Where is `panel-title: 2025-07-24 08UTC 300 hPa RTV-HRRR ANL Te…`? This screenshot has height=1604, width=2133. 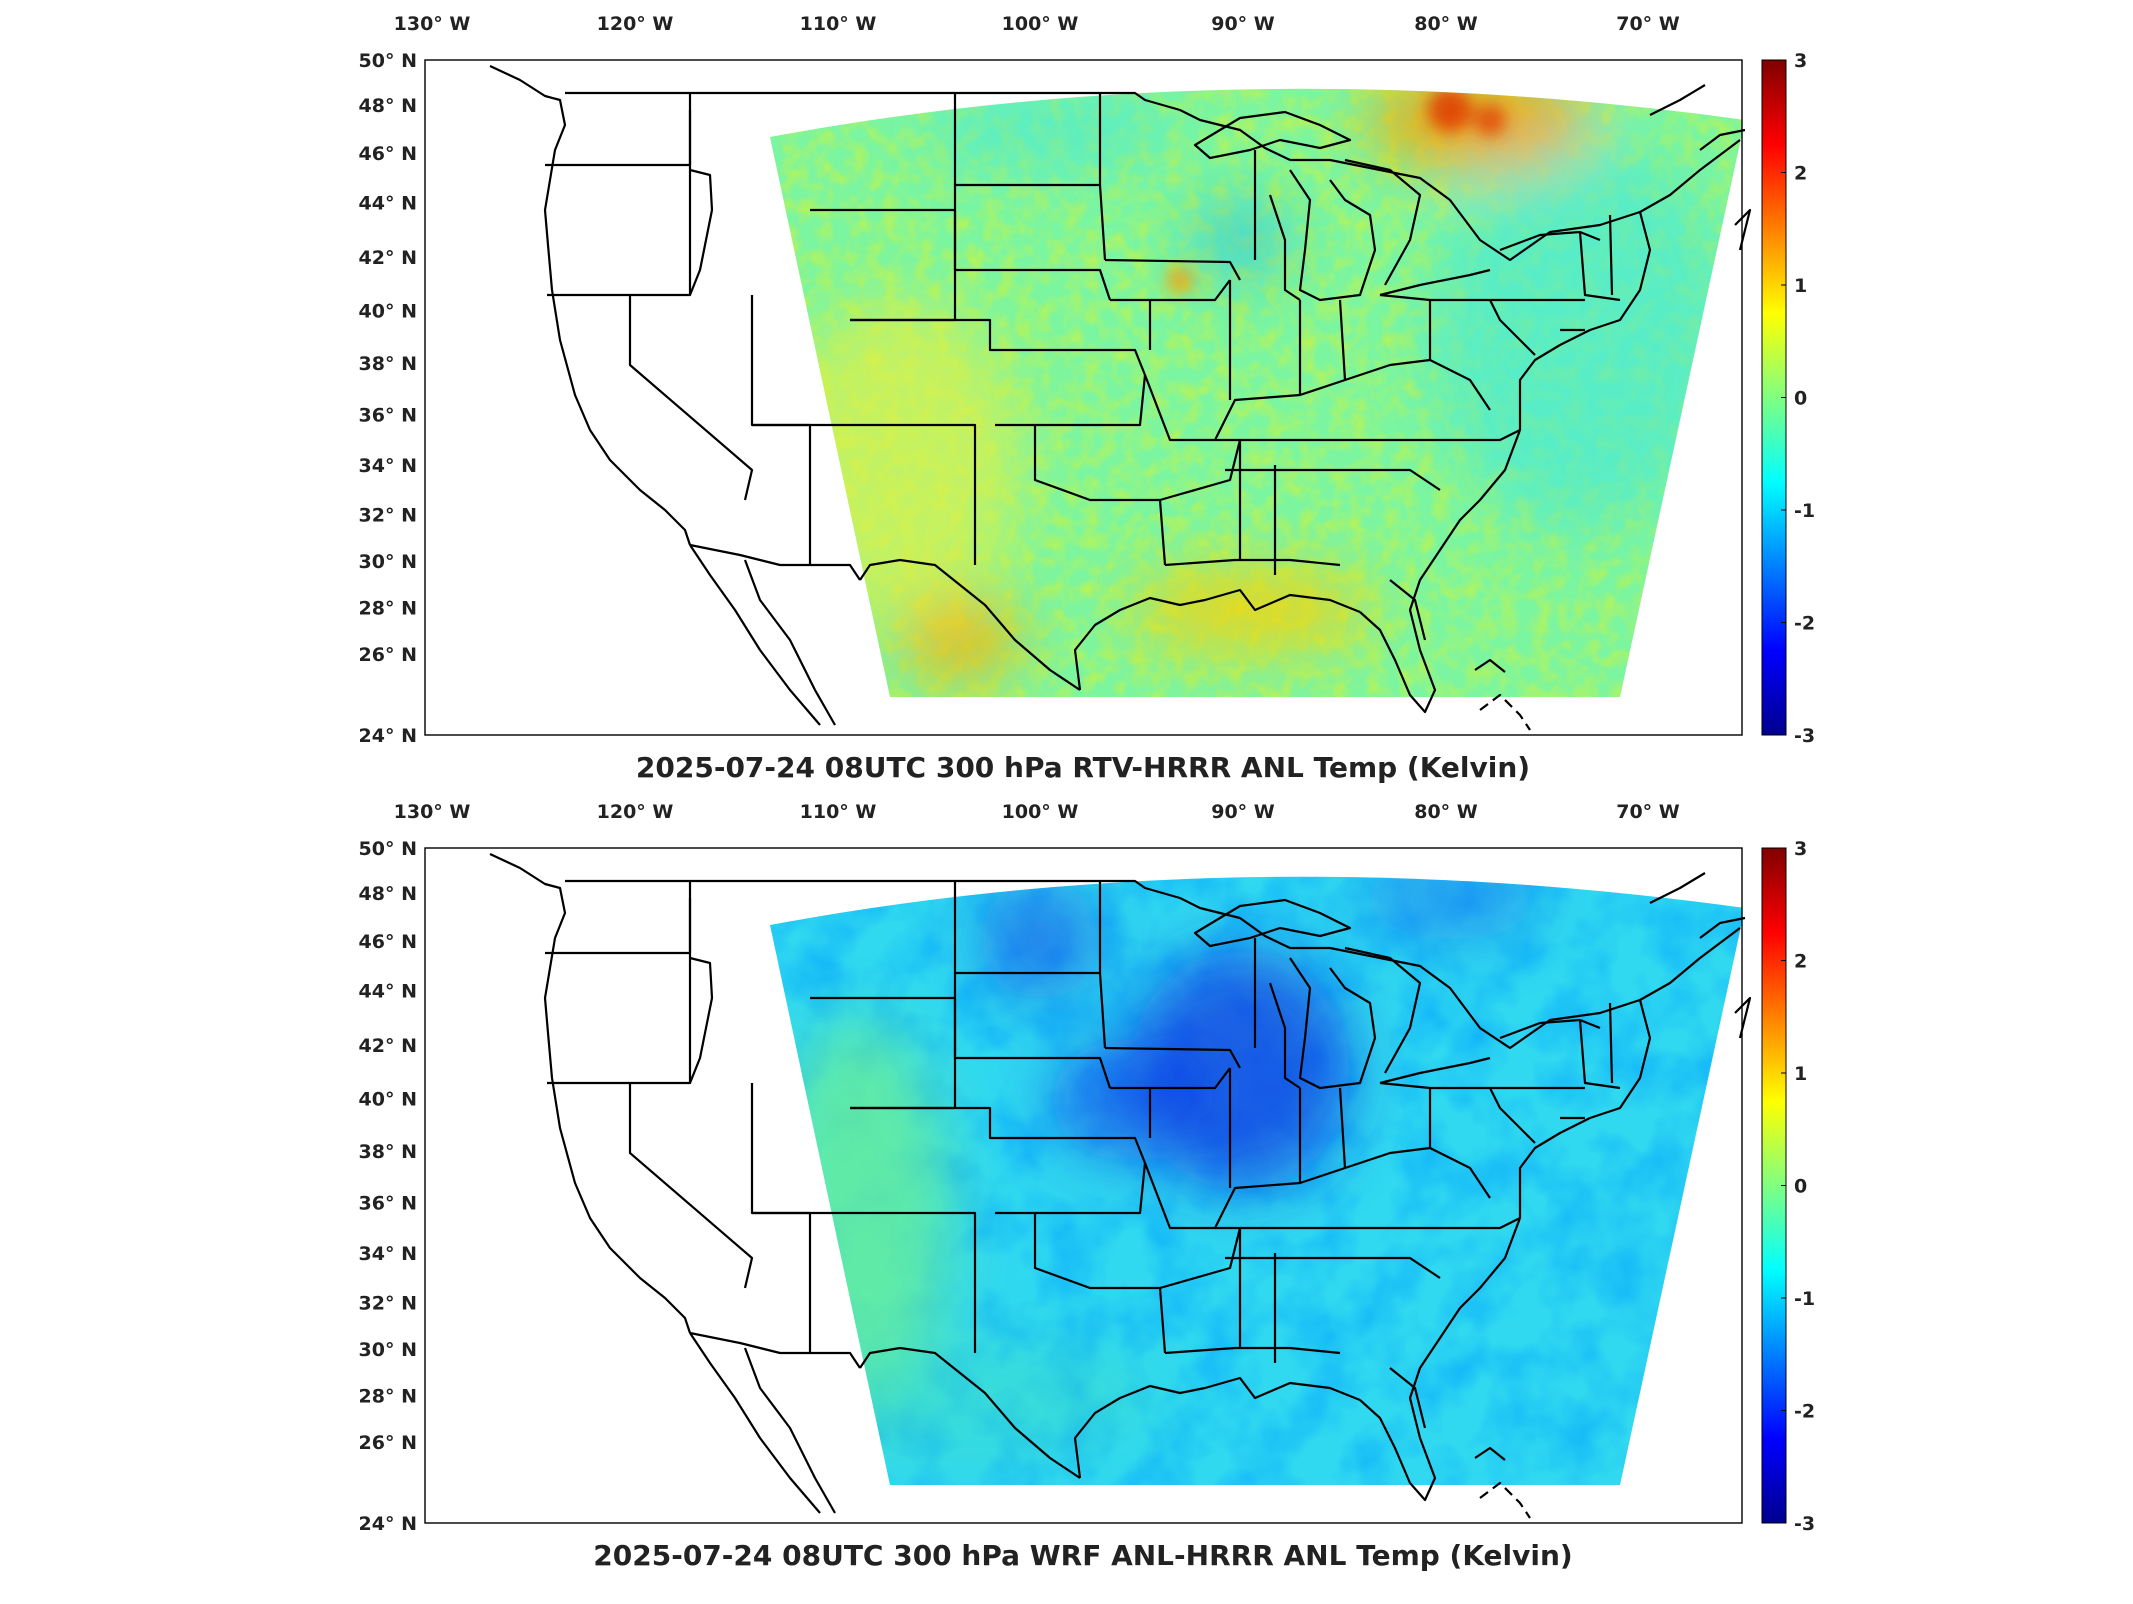
panel-title: 2025-07-24 08UTC 300 hPa RTV-HRRR ANL Te… is located at coordinates (1083, 767).